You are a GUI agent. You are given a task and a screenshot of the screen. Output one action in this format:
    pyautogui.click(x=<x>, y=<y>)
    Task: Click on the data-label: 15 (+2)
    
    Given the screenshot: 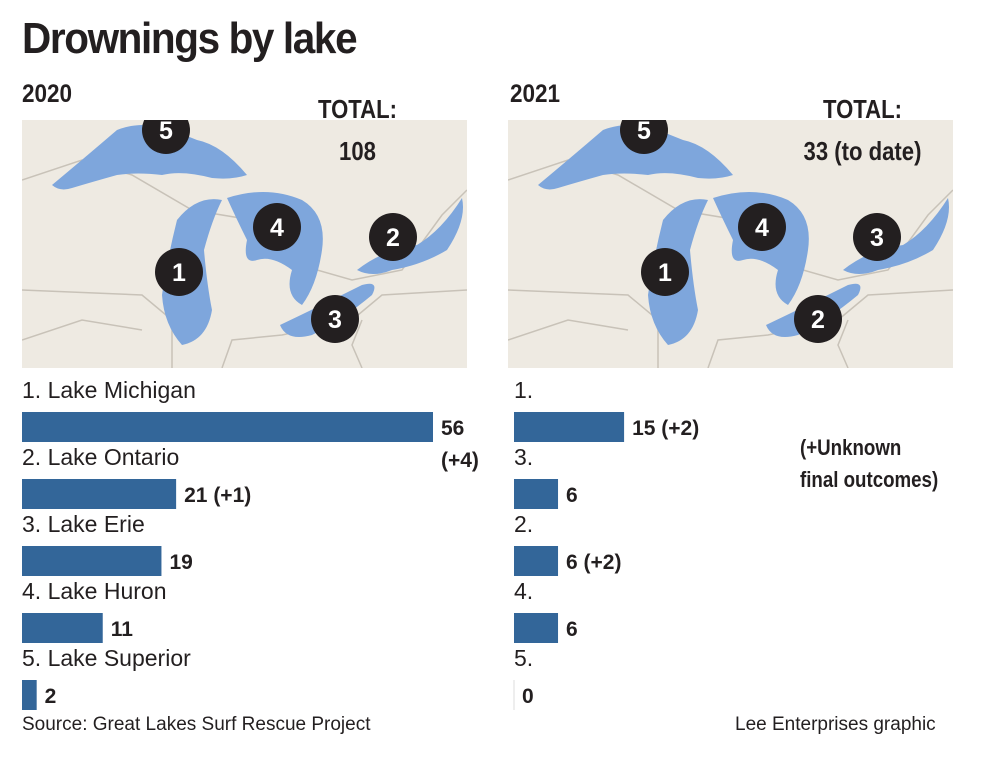 What is the action you would take?
    pyautogui.click(x=665, y=428)
    